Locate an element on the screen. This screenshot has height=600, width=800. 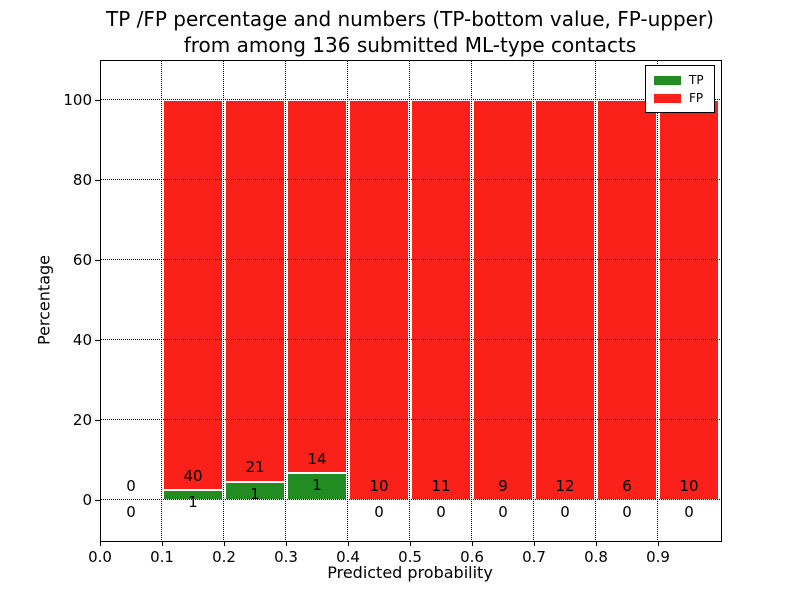
y-tick-label: 40 is located at coordinates (82, 340).